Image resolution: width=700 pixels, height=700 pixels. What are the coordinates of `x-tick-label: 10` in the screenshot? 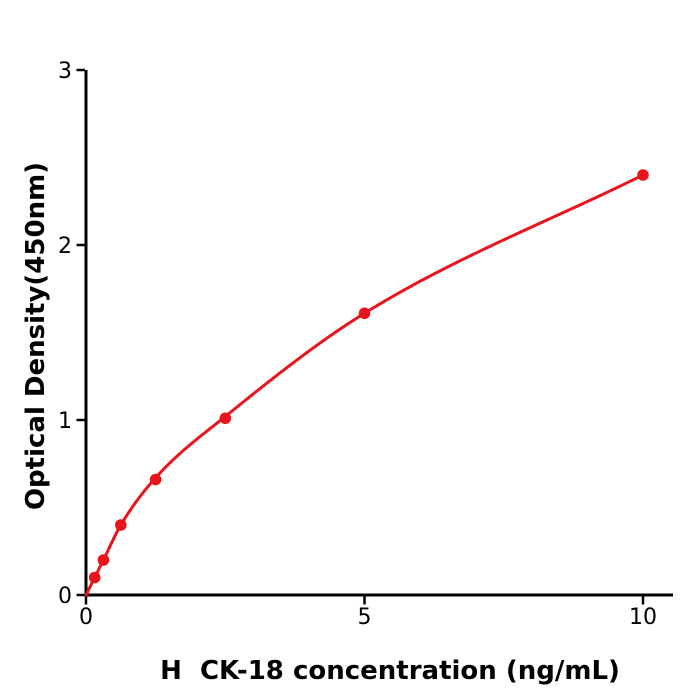 It's located at (643, 617).